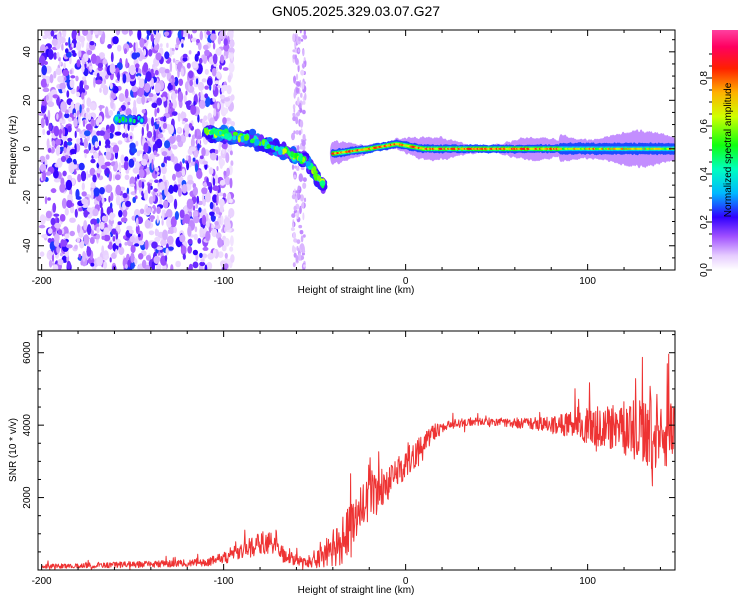  I want to click on spectrogram-ylabel: Frequency (Hz), so click(13, 150).